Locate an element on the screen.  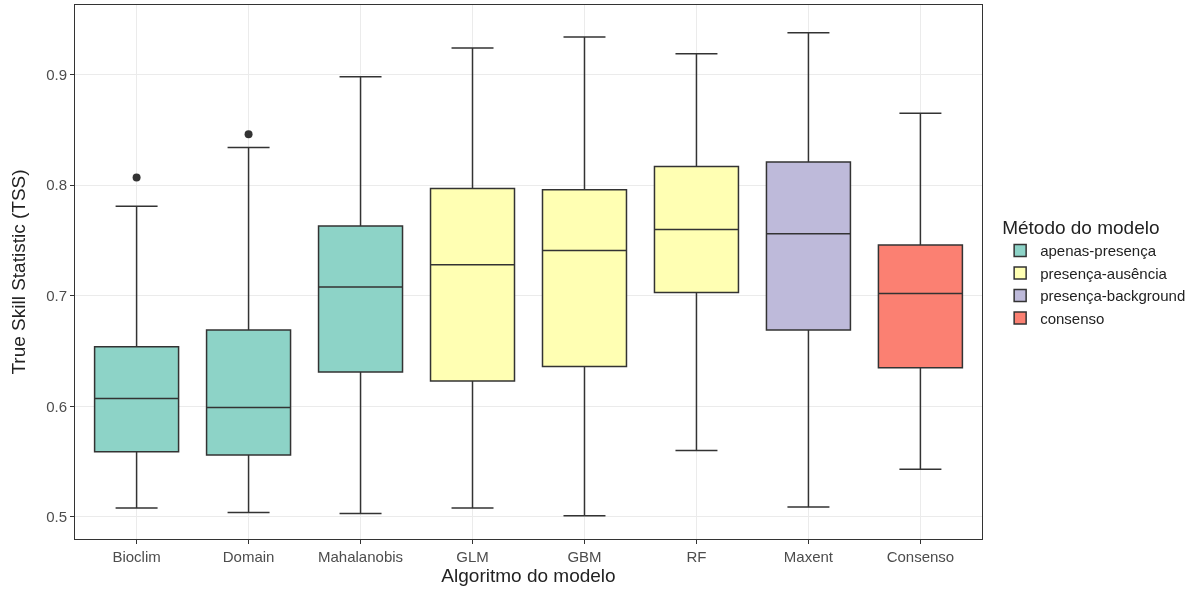
legend-label: consenso is located at coordinates (1072, 318).